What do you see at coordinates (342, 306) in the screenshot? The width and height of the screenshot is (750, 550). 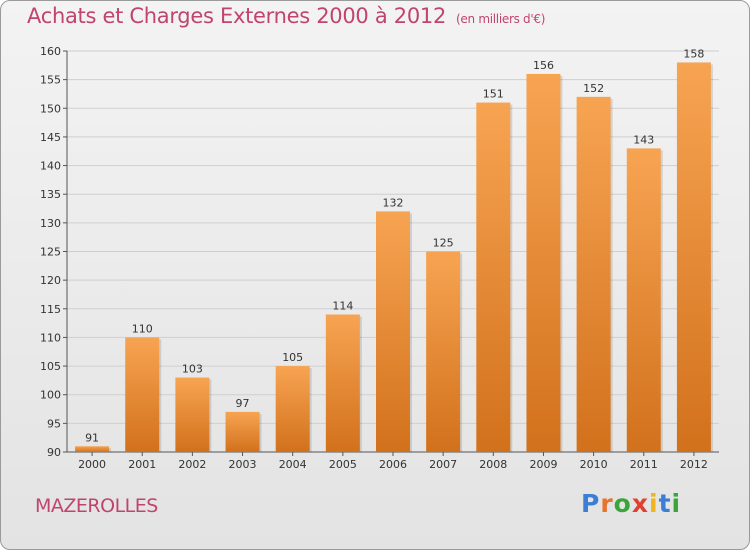 I see `data-label-2005: 114` at bounding box center [342, 306].